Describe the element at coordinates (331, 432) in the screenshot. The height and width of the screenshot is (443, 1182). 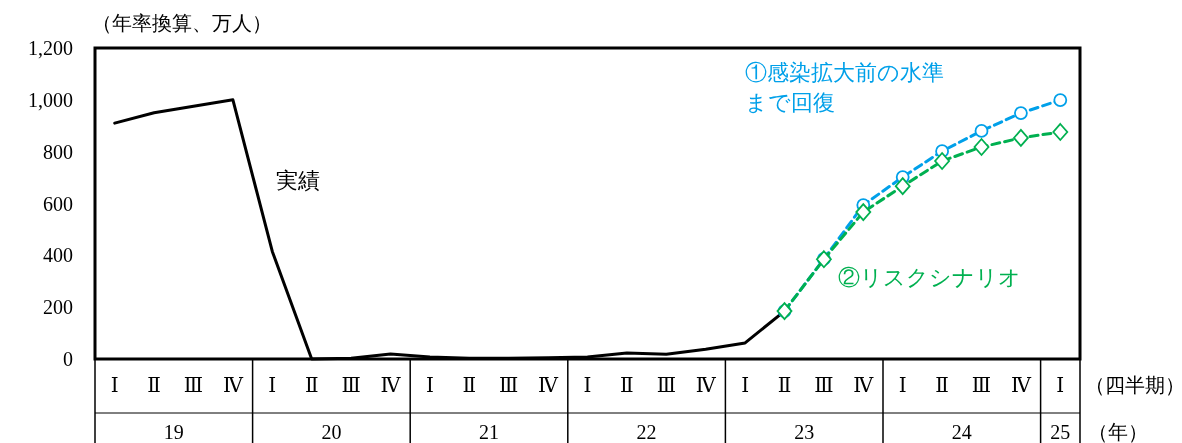
I see `text: 20` at that location.